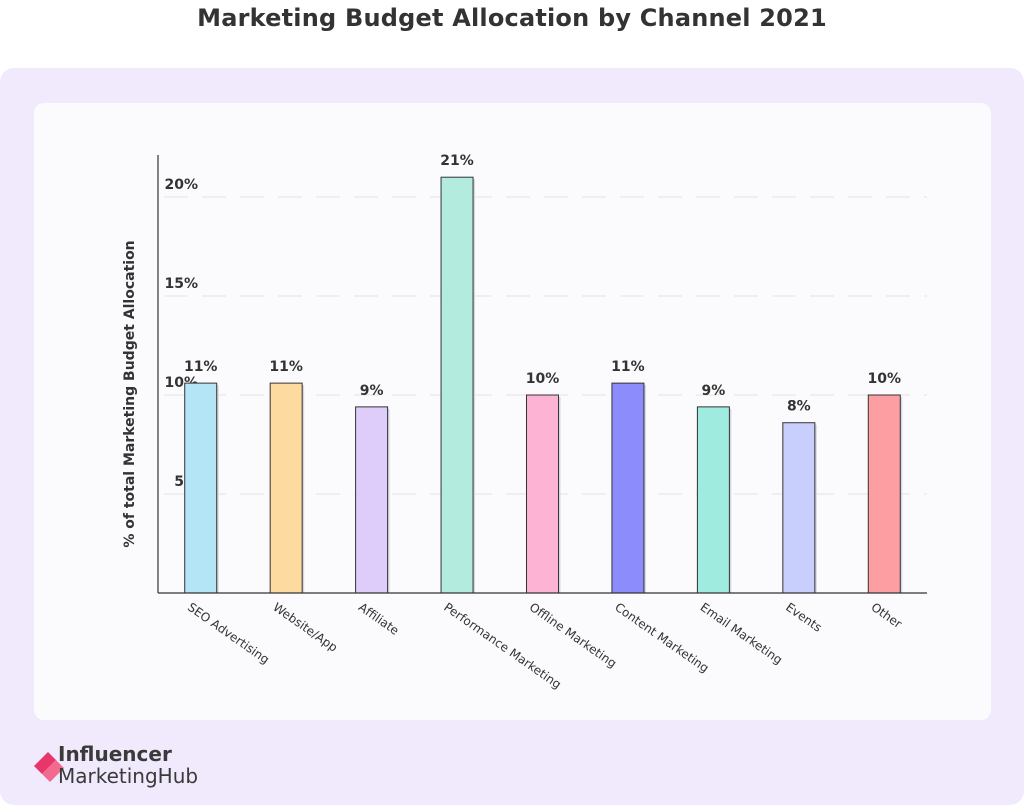 This screenshot has width=1024, height=805. What do you see at coordinates (286, 488) in the screenshot?
I see `bar-website-app` at bounding box center [286, 488].